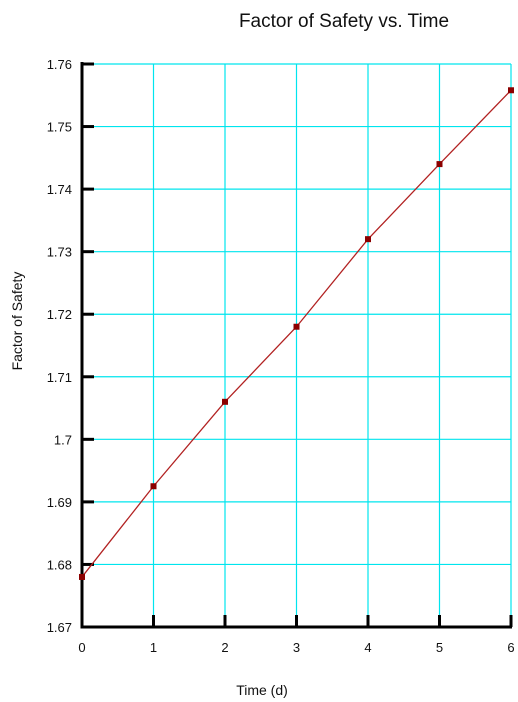  Describe the element at coordinates (344, 21) in the screenshot. I see `chart-title: Factor of Safety vs. Time` at that location.